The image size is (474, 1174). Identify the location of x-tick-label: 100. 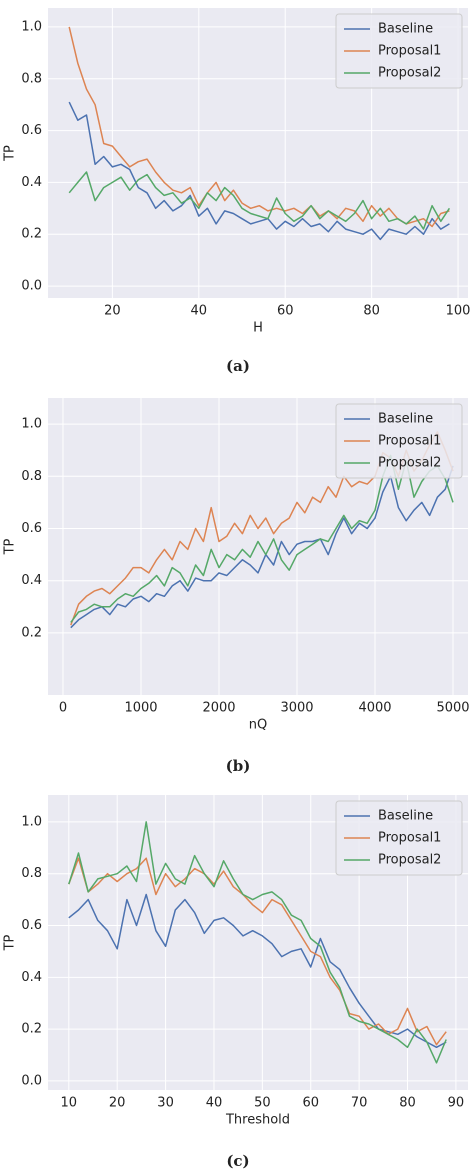
(458, 311).